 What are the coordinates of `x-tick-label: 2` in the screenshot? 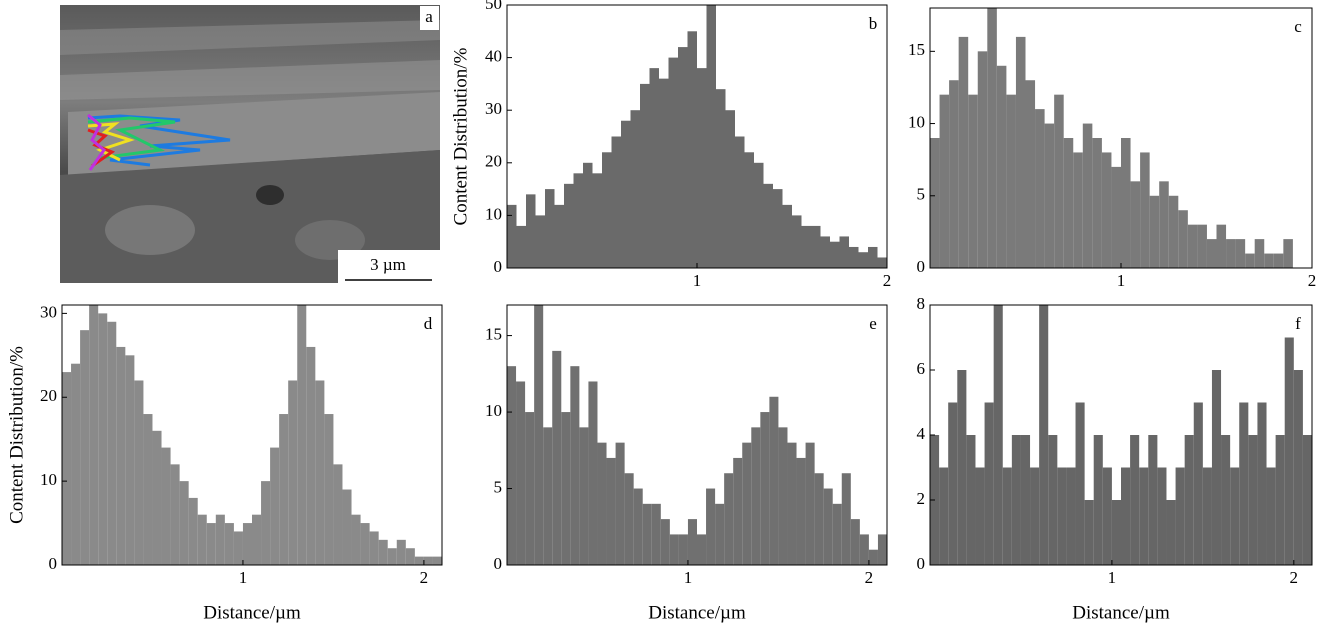 It's located at (424, 577).